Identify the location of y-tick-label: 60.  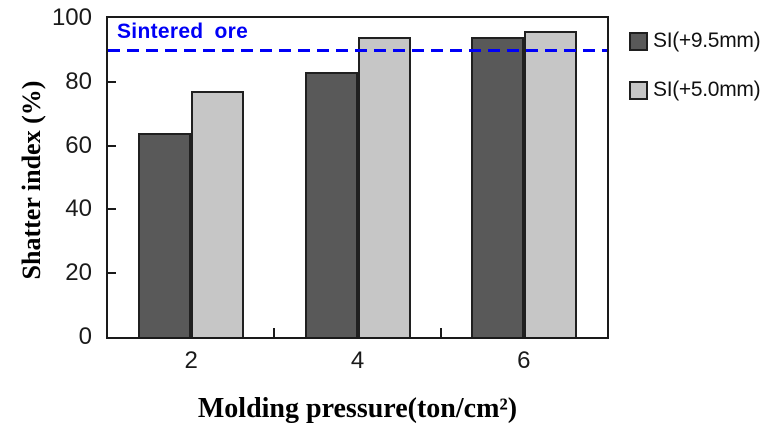
(78, 145).